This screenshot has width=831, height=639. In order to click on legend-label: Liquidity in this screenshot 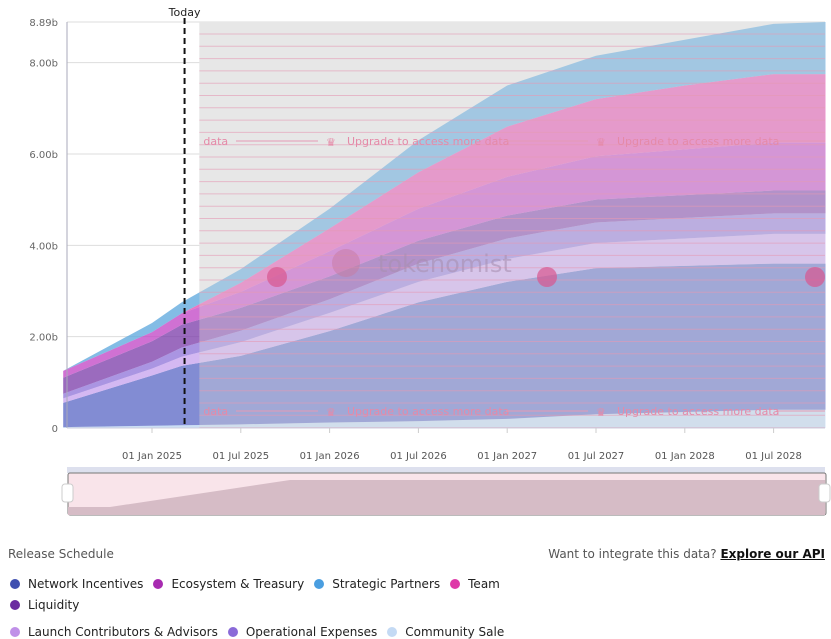, I will do `click(54, 604)`.